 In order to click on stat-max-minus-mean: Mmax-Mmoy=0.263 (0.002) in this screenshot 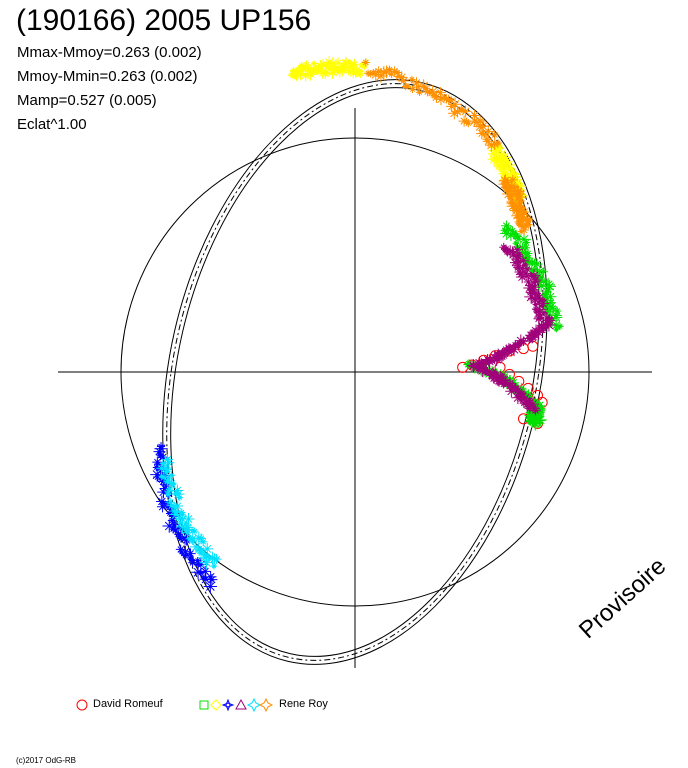, I will do `click(109, 52)`.